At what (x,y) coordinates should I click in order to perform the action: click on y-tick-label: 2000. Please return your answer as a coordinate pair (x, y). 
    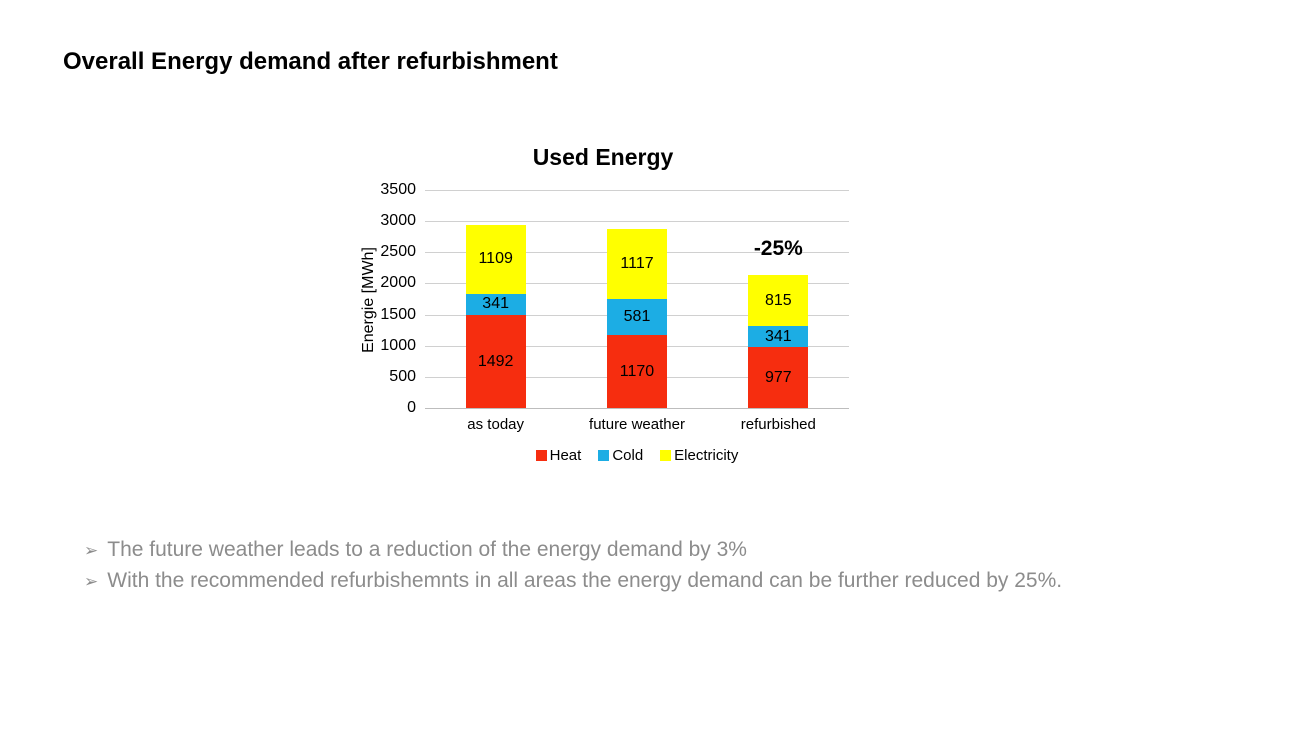
    Looking at the image, I should click on (398, 282).